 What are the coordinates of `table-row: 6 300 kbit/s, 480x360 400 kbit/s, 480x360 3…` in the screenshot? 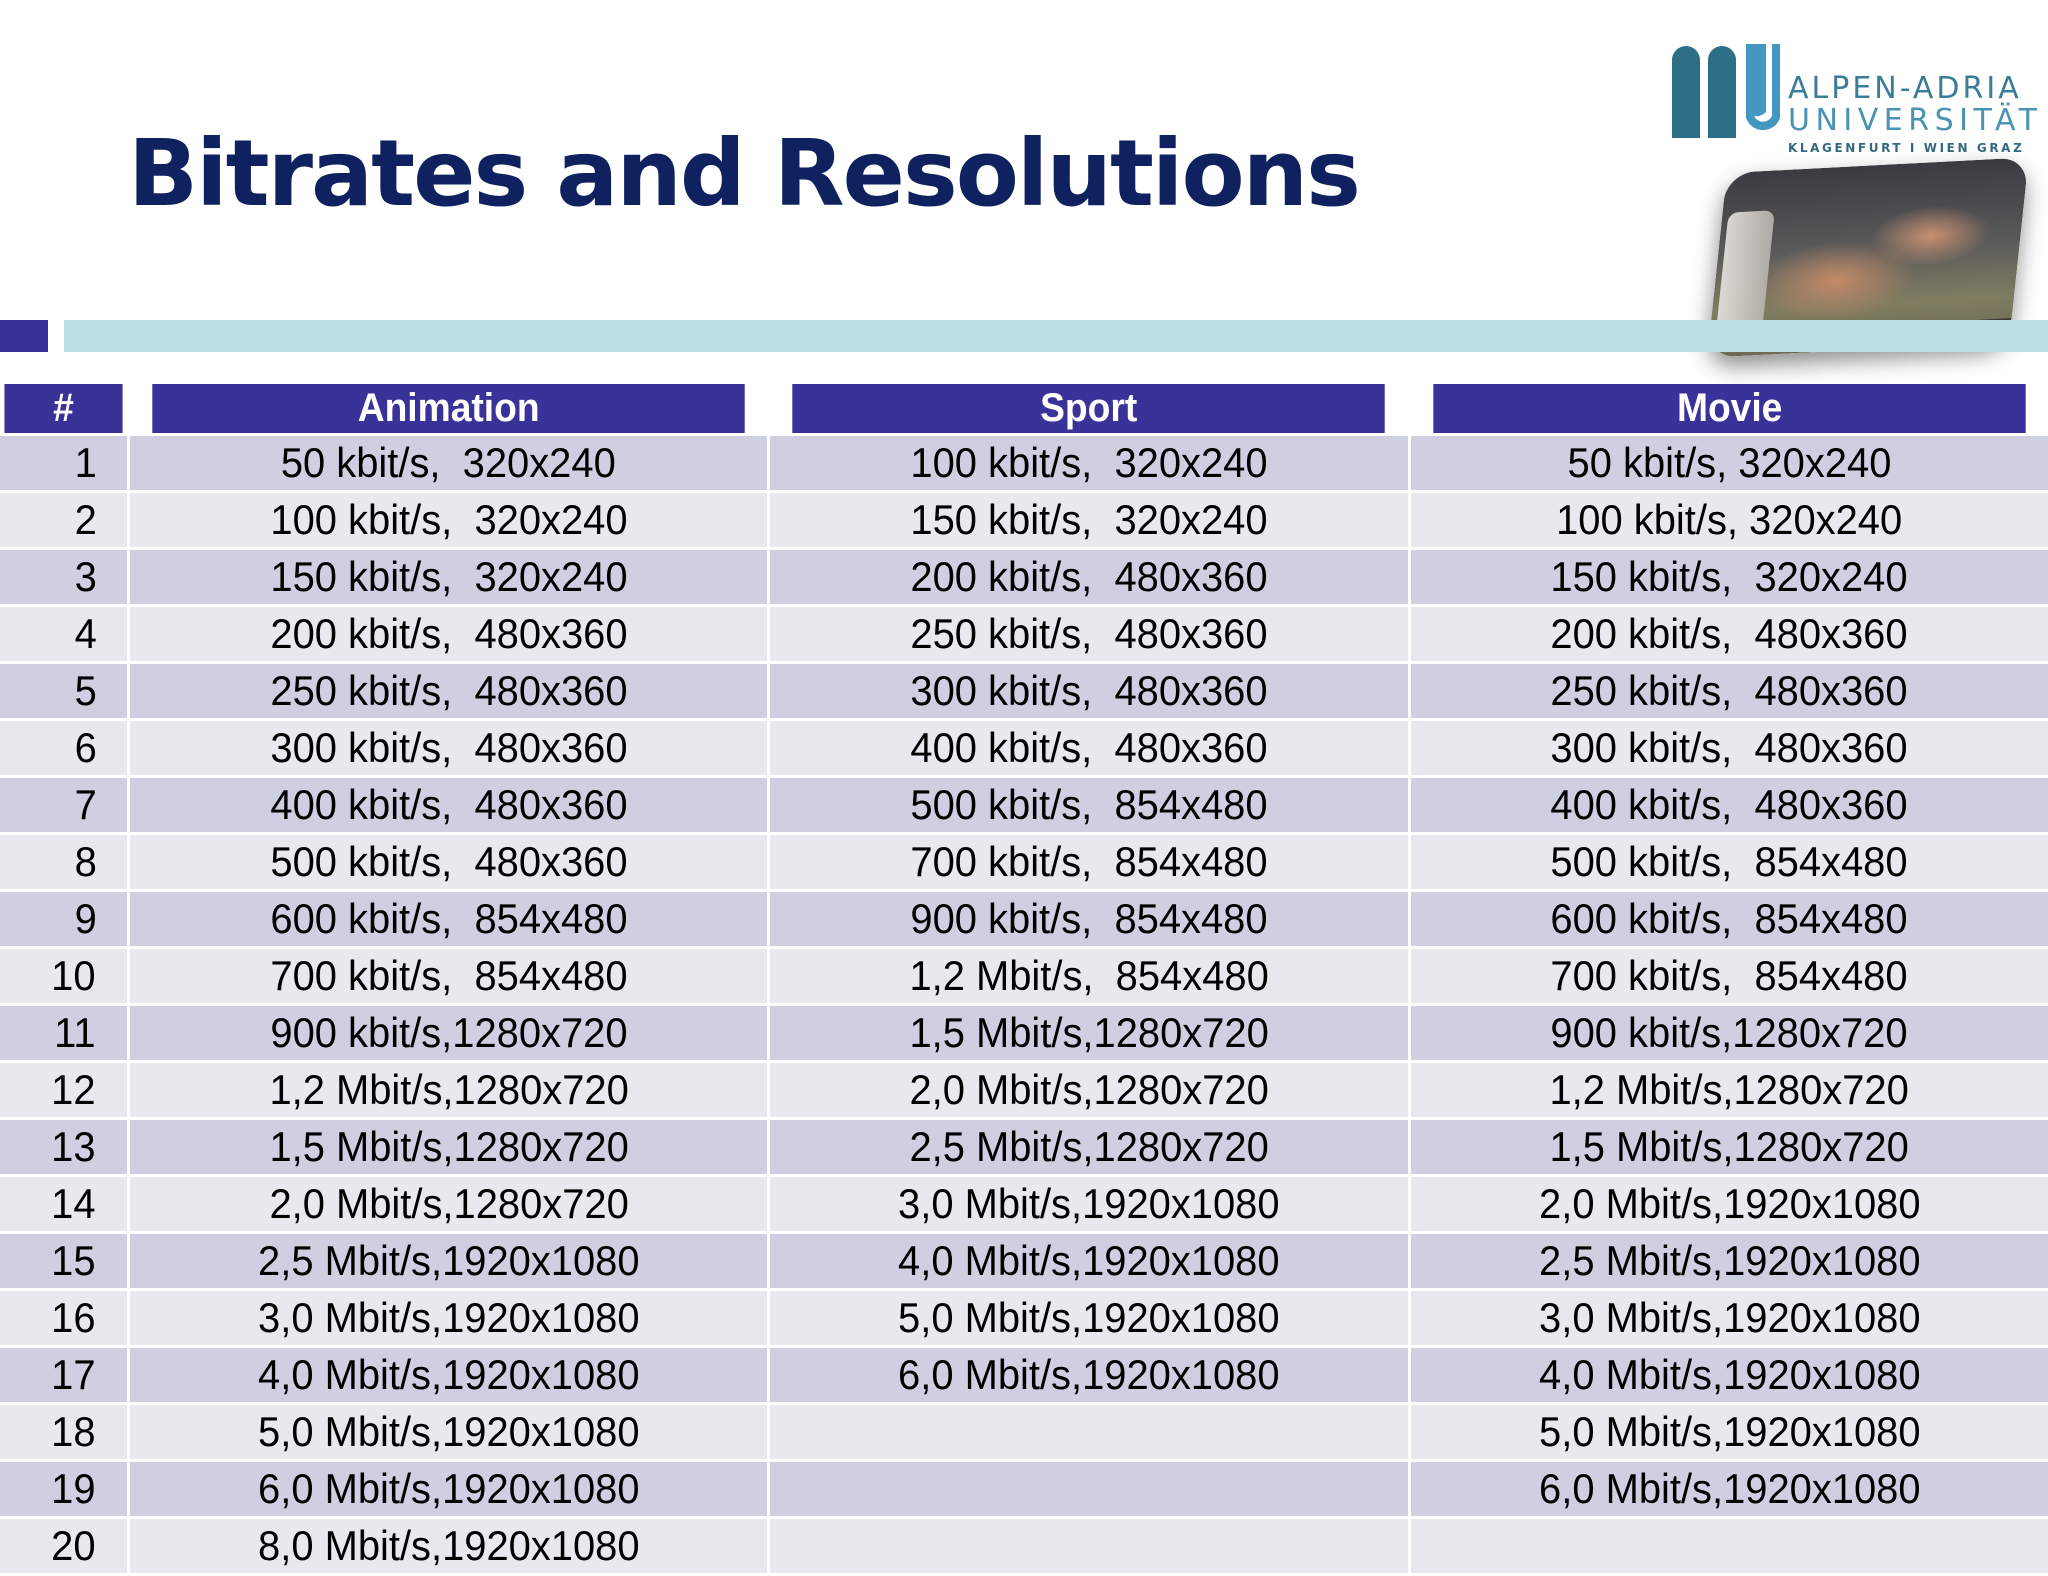 It's located at (1024, 748).